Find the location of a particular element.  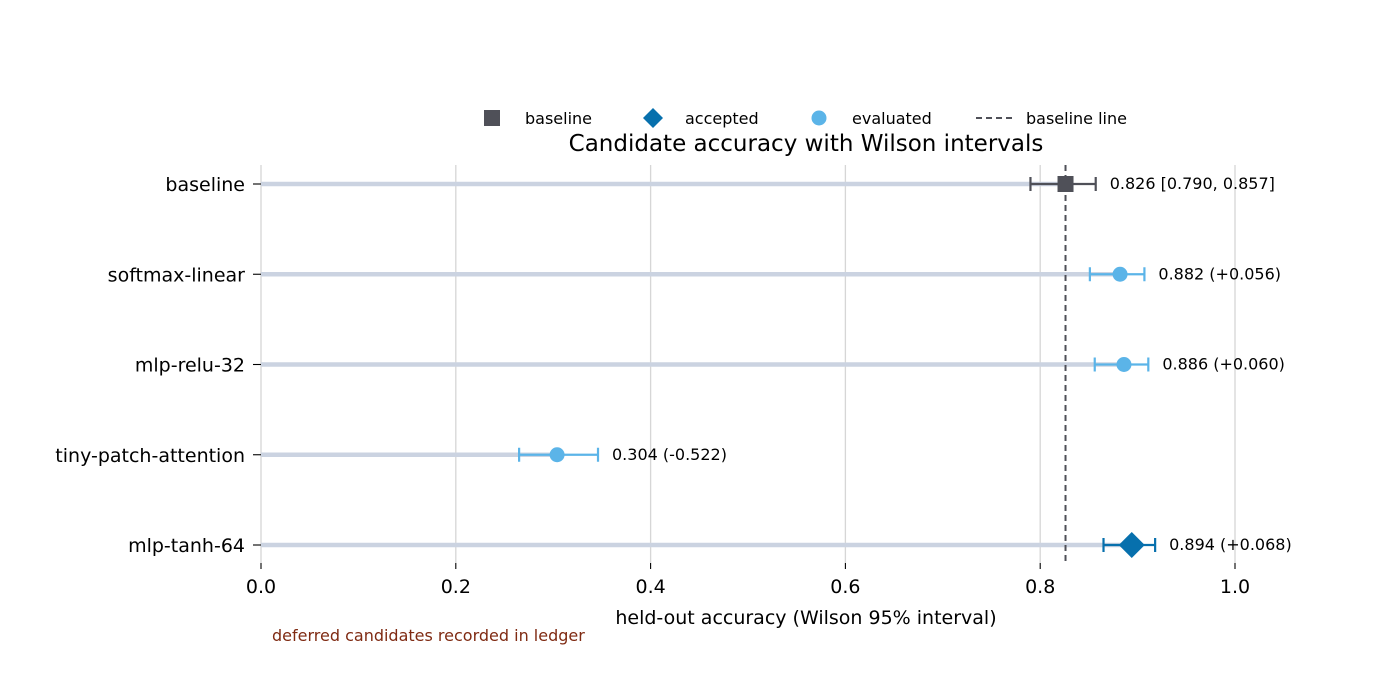

chart-title: Candidate accuracy with Wilson intervals is located at coordinates (806, 144).